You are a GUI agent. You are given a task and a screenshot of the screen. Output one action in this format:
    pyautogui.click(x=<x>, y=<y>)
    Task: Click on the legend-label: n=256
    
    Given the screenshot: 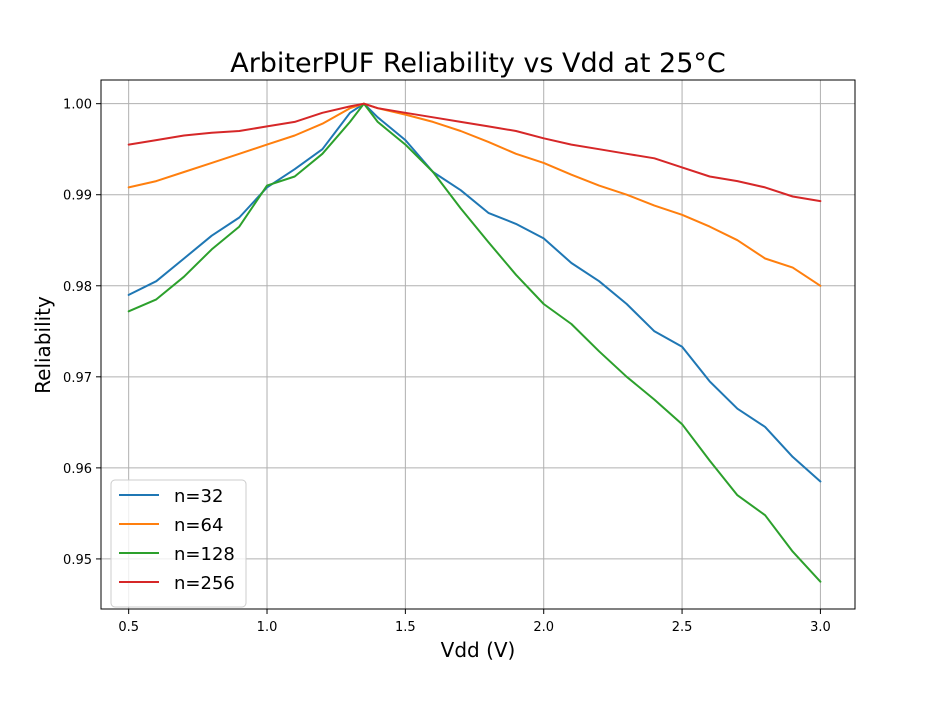 What is the action you would take?
    pyautogui.click(x=204, y=583)
    